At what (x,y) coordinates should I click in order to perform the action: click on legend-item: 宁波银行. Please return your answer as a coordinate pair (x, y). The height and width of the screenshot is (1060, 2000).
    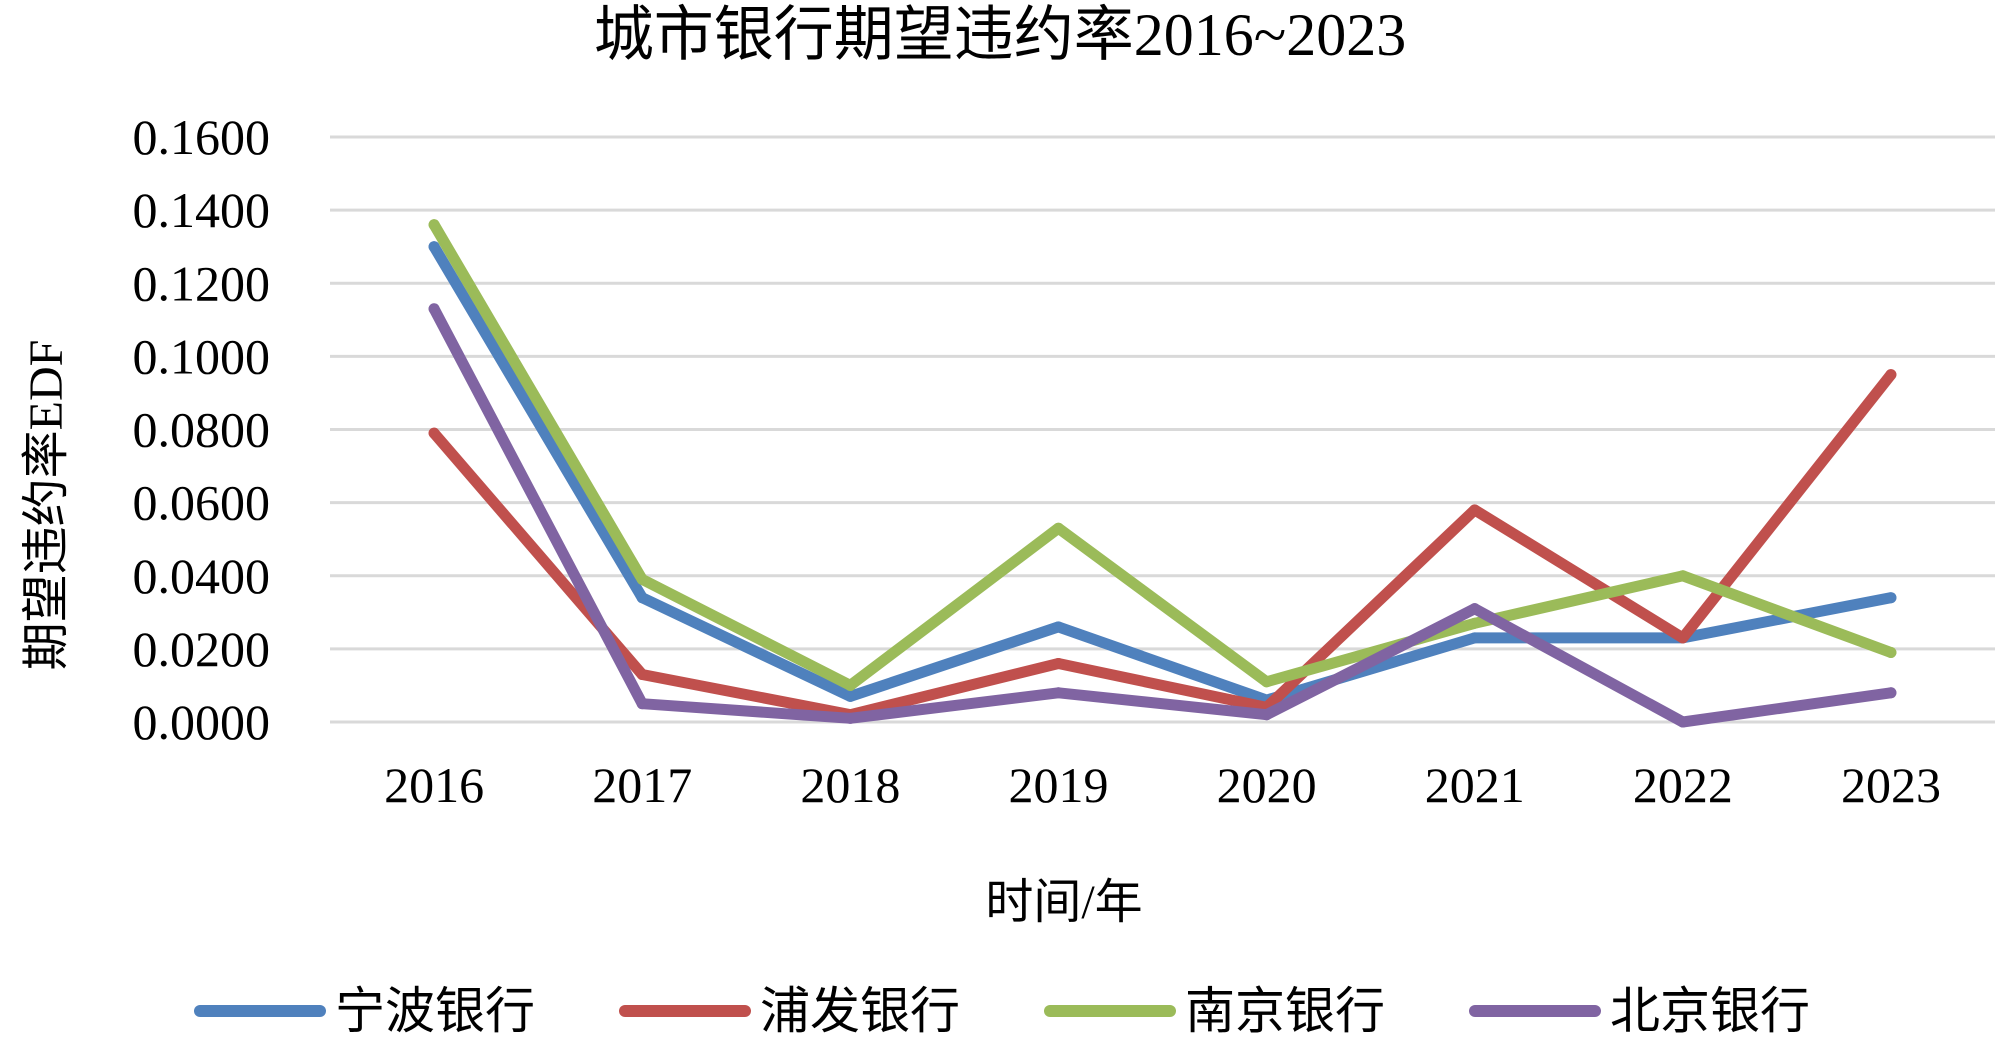
    Looking at the image, I should click on (364, 1011).